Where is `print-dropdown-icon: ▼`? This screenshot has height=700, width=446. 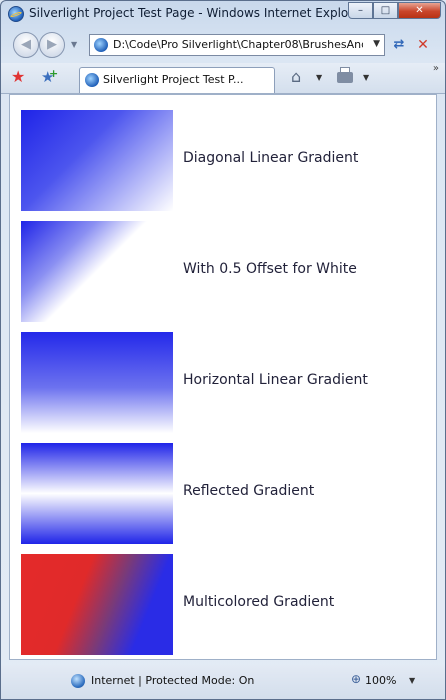 print-dropdown-icon: ▼ is located at coordinates (366, 77).